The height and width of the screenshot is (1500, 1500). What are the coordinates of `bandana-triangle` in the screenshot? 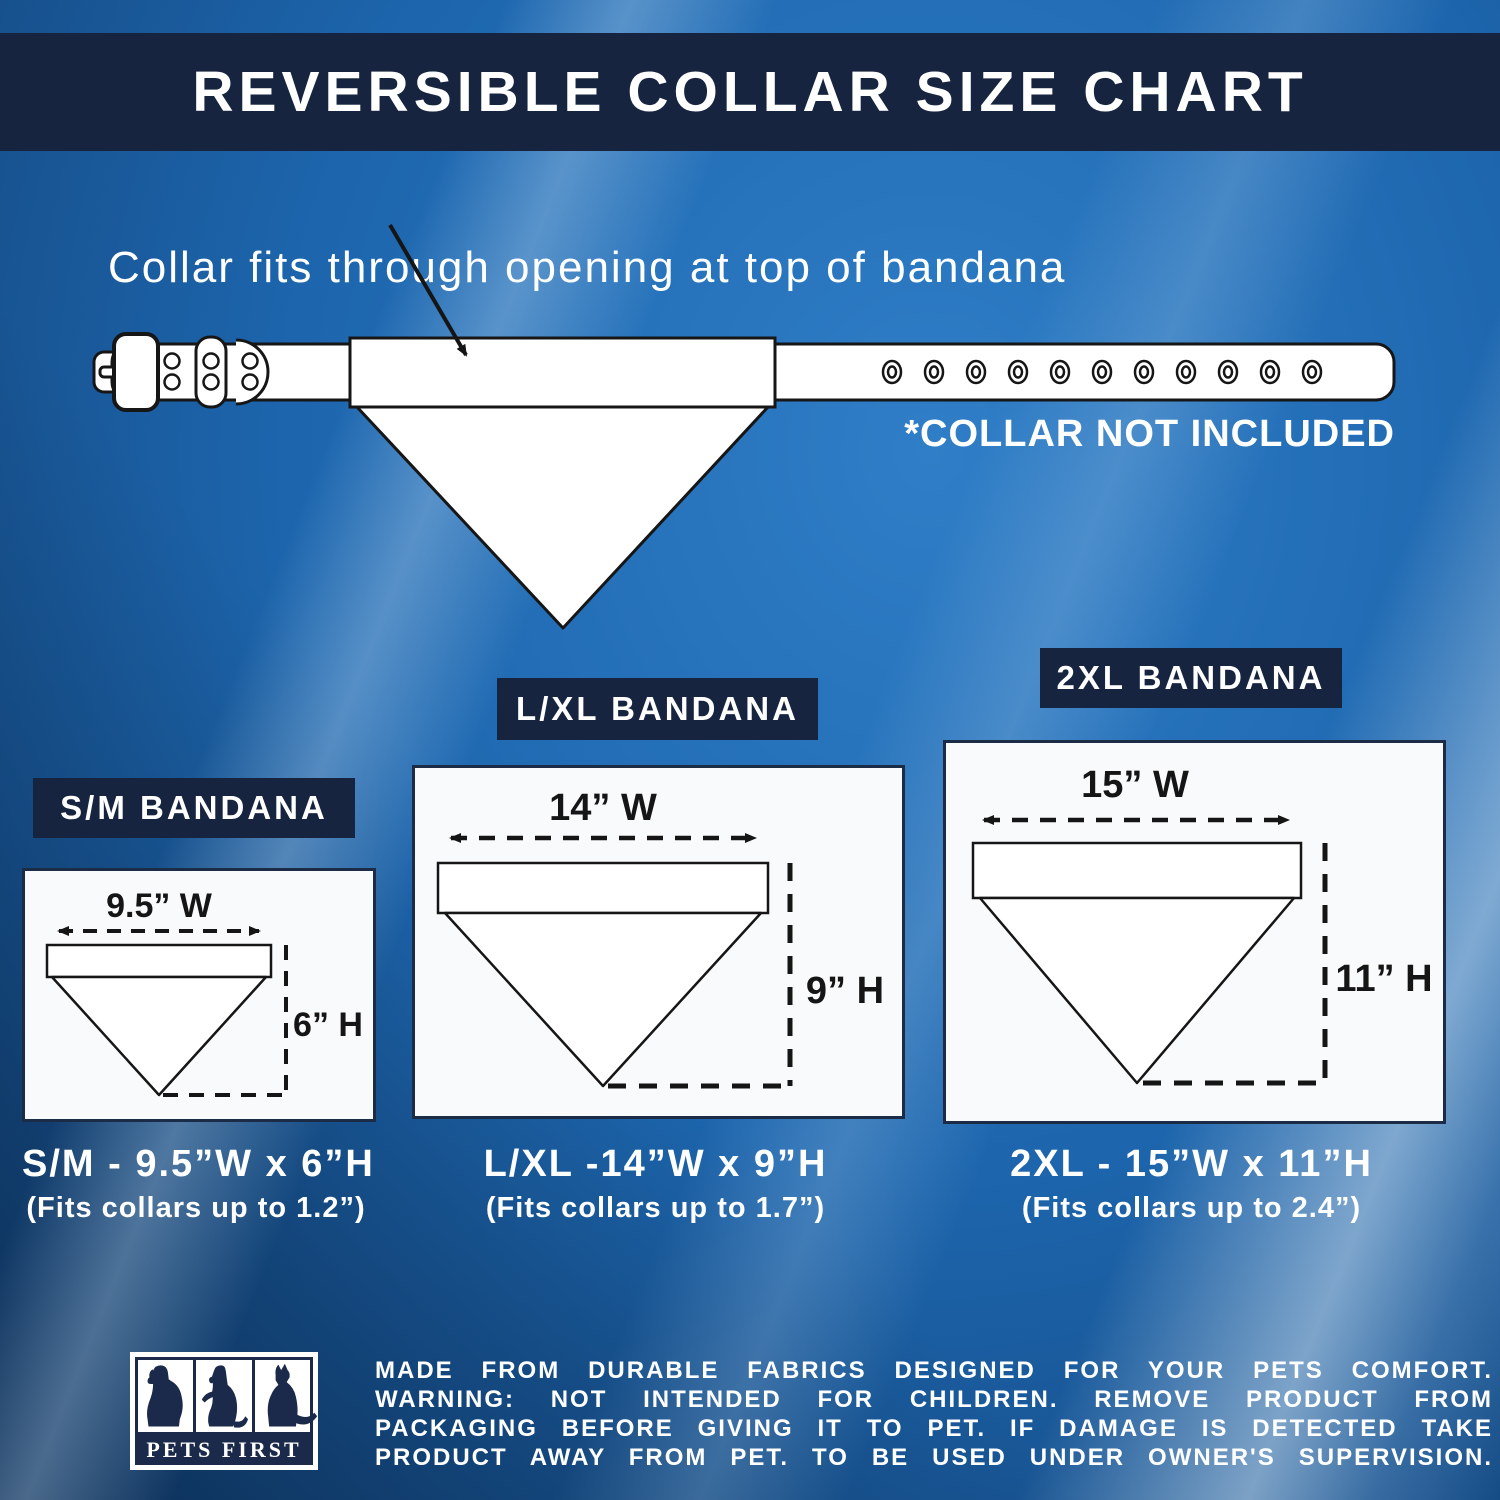 It's located at (562, 517).